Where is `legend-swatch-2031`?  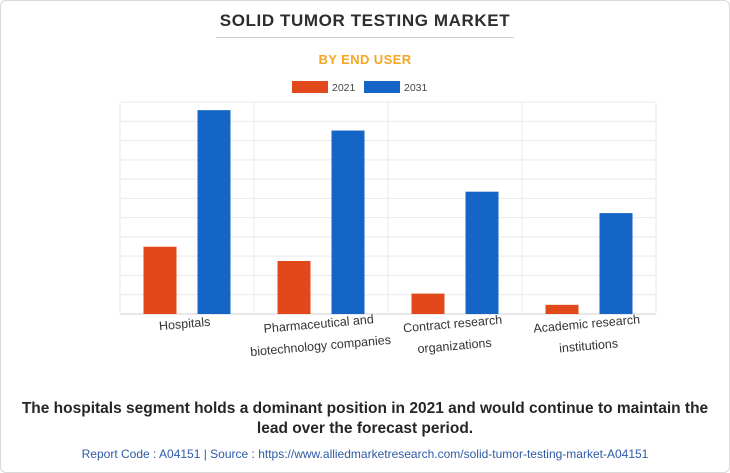
legend-swatch-2031 is located at coordinates (382, 87).